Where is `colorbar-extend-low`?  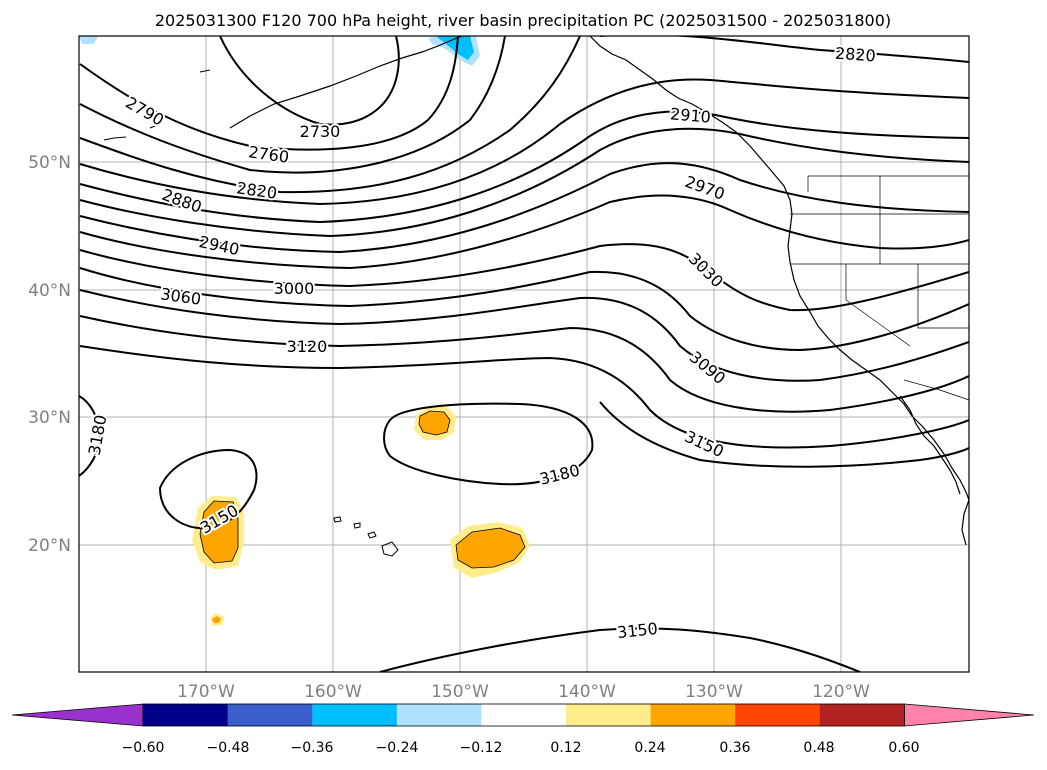
colorbar-extend-low is located at coordinates (77, 715).